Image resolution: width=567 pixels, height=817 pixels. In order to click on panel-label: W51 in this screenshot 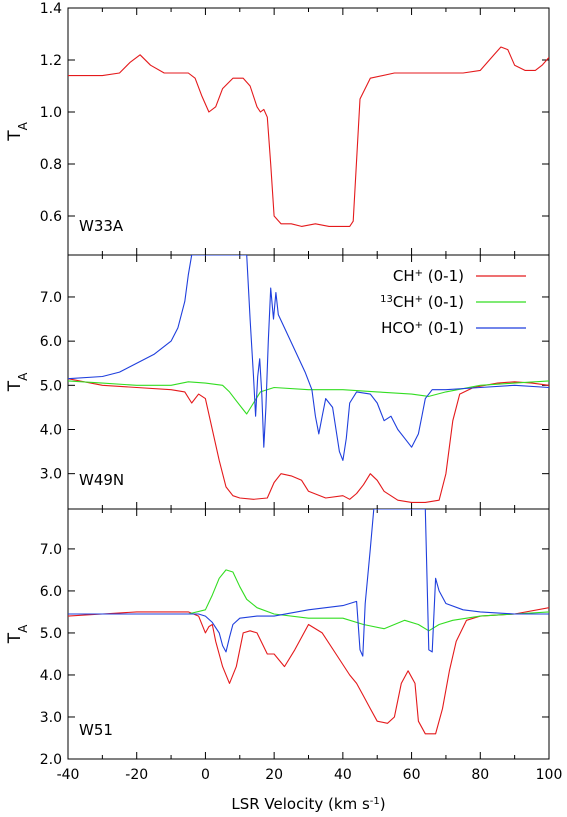, I will do `click(96, 730)`.